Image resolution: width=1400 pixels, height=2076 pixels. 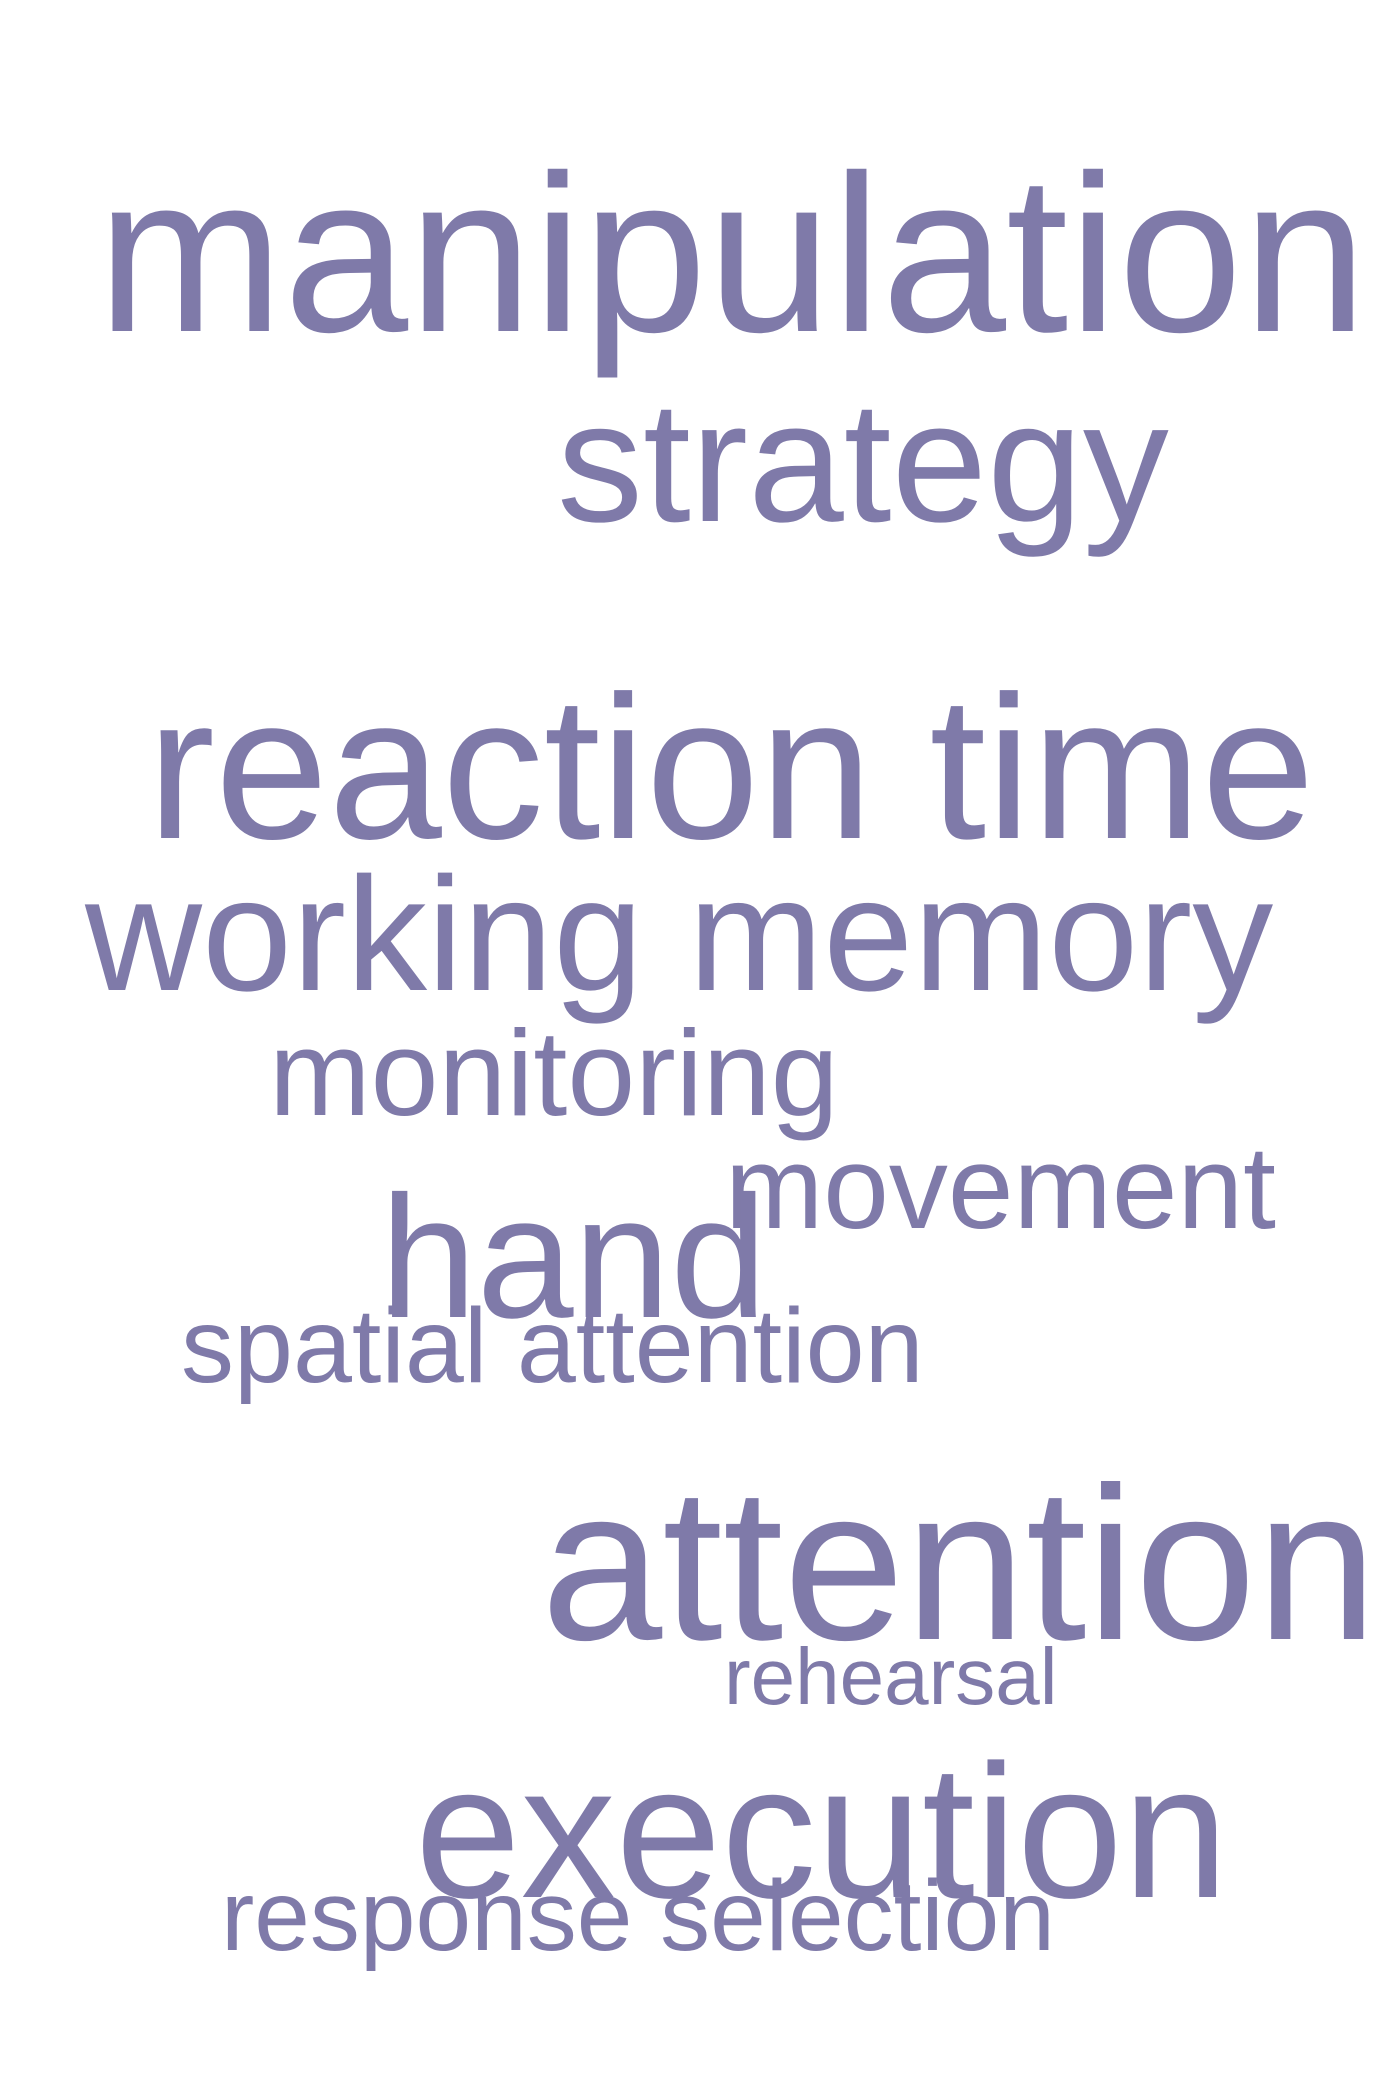 What do you see at coordinates (822, 1832) in the screenshot?
I see `word-execution: execution` at bounding box center [822, 1832].